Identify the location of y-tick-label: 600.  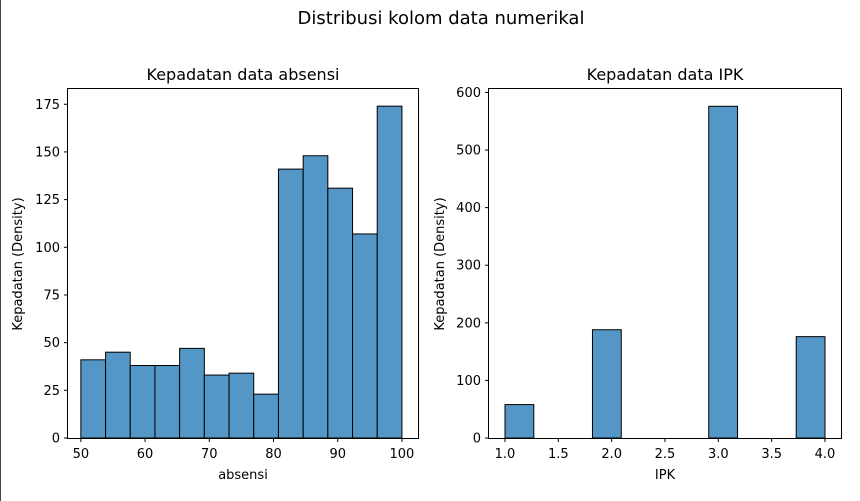
(468, 93).